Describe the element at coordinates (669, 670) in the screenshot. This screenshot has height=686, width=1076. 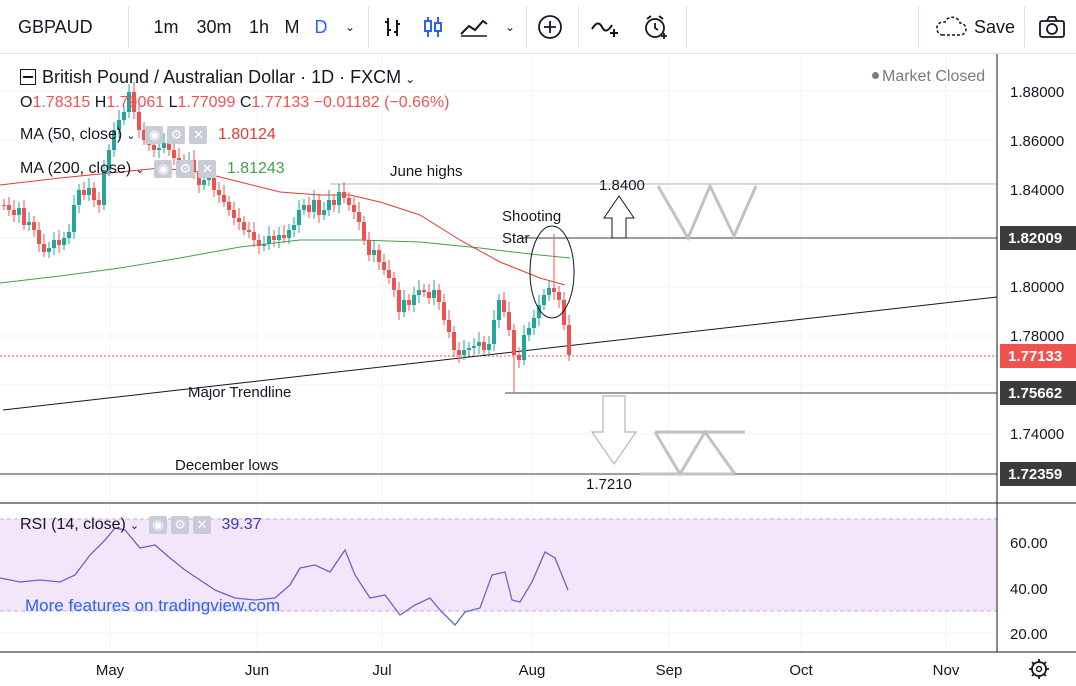
I see `time-label: Sep` at that location.